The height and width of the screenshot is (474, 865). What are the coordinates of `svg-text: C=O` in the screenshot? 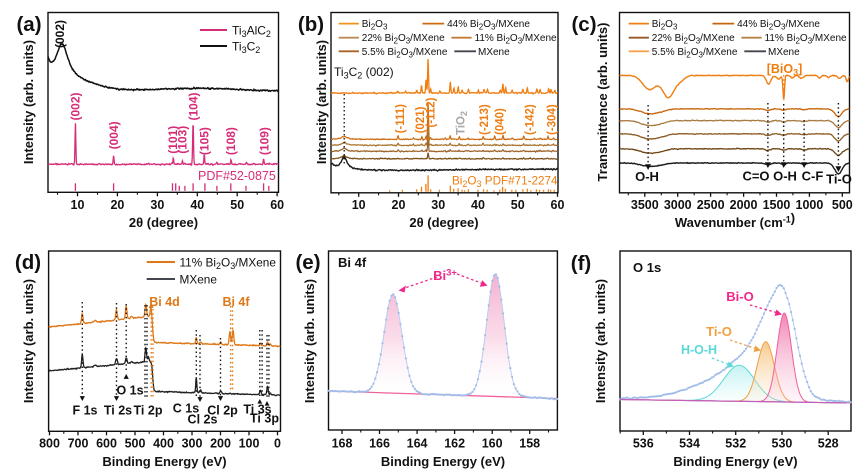 It's located at (755, 176).